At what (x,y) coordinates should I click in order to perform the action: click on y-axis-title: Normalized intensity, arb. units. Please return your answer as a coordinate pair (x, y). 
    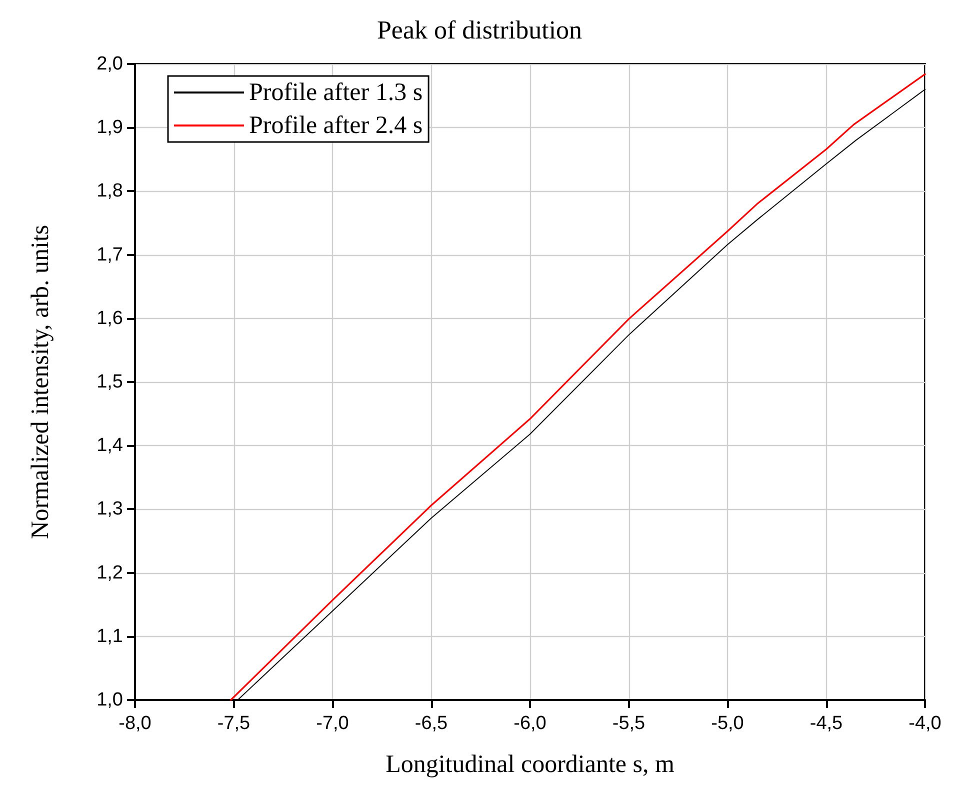
    Looking at the image, I should click on (40, 382).